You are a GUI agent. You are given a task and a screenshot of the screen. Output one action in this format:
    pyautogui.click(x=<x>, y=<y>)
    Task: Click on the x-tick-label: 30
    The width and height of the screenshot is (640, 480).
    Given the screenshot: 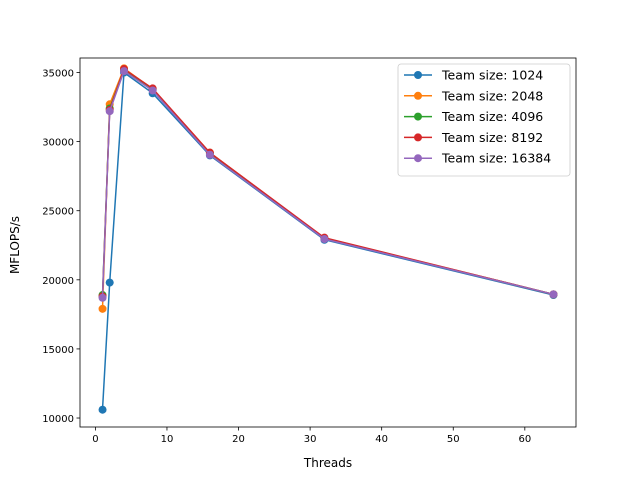 What is the action you would take?
    pyautogui.click(x=310, y=439)
    